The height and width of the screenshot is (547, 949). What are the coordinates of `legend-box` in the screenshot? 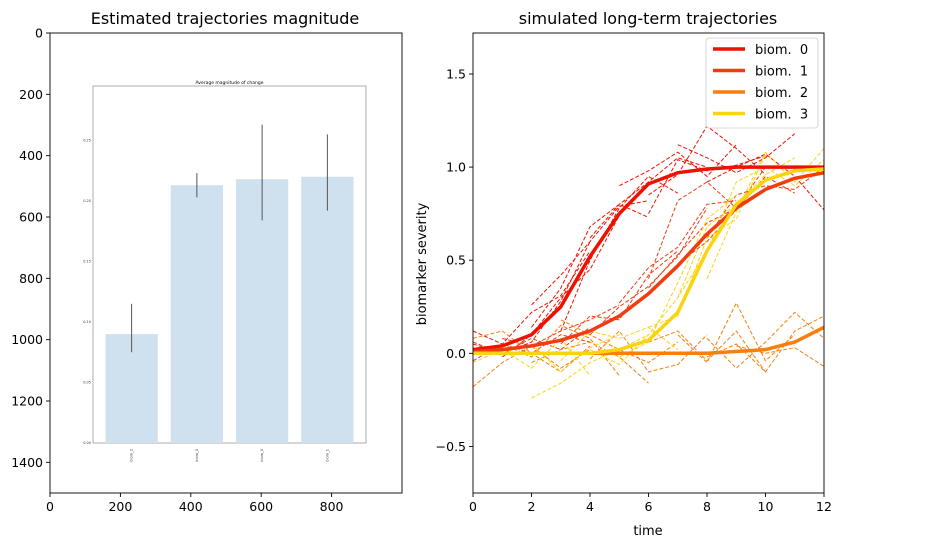 It's located at (762, 83).